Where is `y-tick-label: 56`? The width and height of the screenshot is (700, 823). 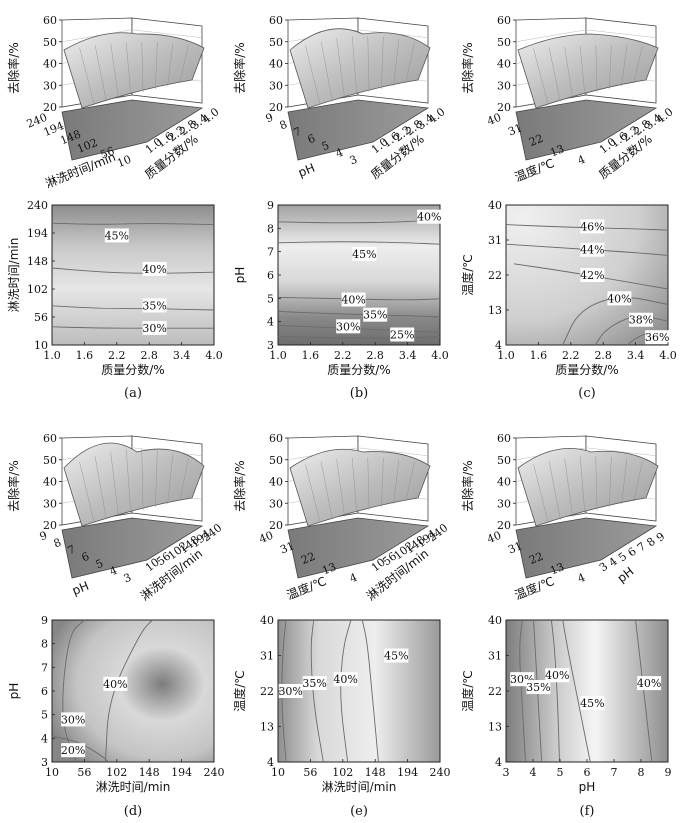 y-tick-label: 56 is located at coordinates (41, 317).